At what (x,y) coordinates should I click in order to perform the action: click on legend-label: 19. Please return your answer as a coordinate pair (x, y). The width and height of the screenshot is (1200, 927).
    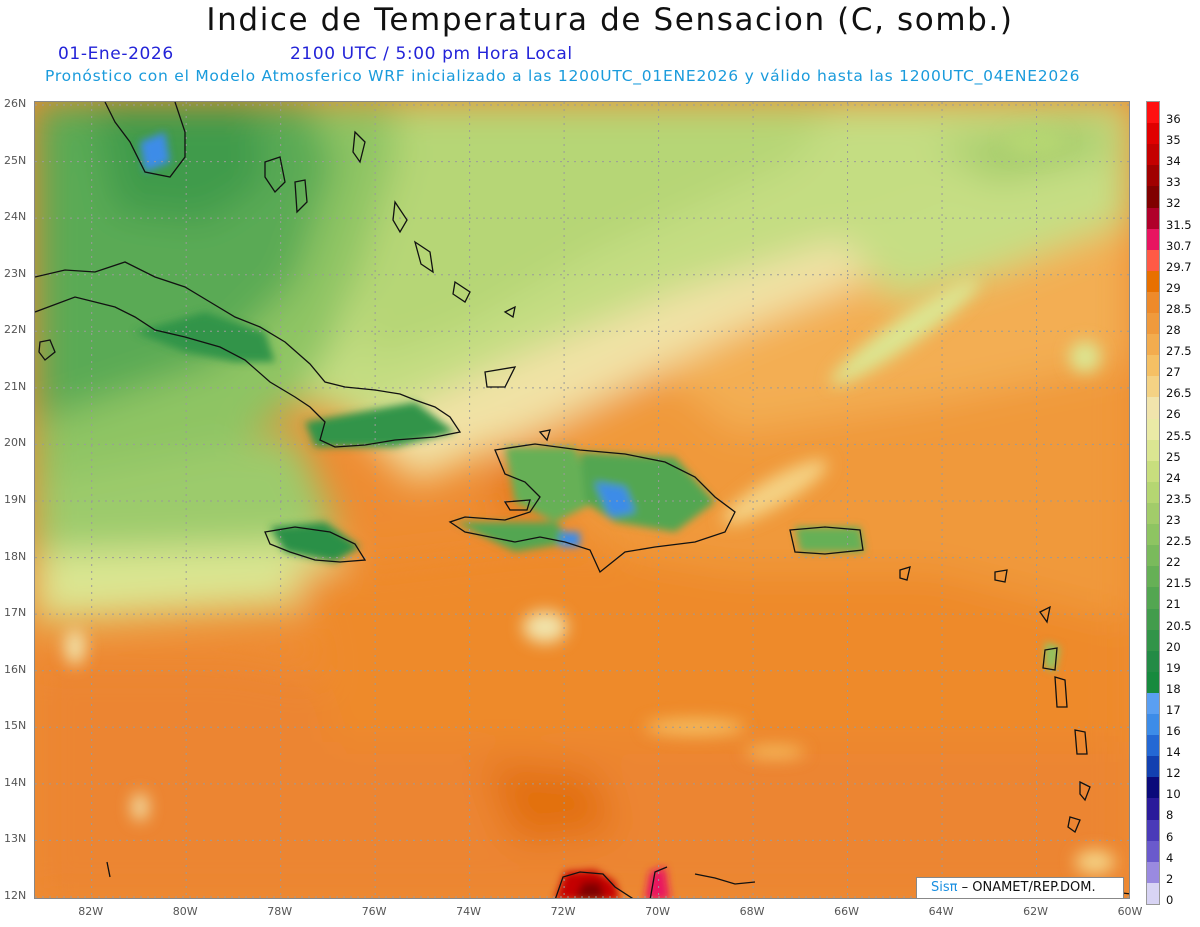
    Looking at the image, I should click on (1173, 667).